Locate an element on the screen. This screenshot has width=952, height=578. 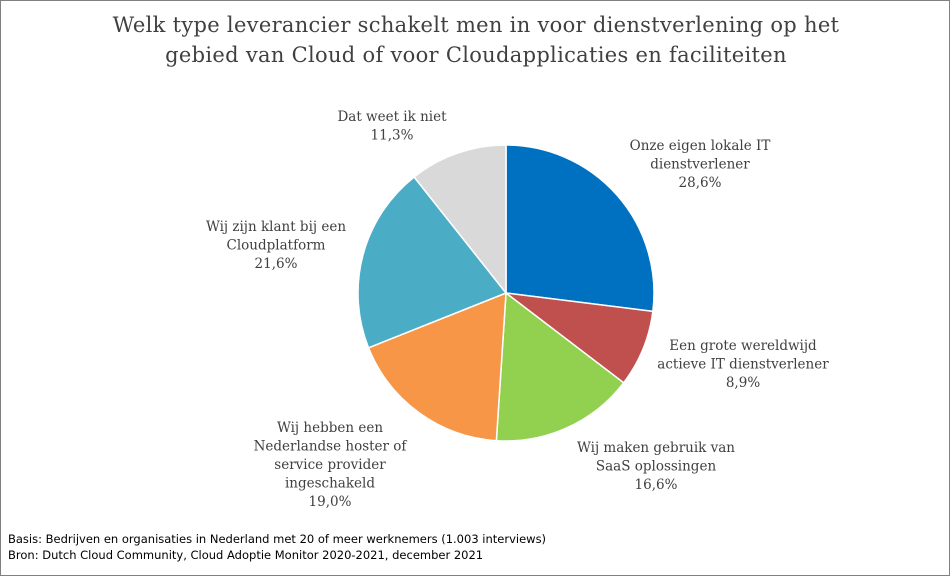
slice-label-1: Onze eigen lokale IT dienstverlener 28,6% is located at coordinates (700, 164).